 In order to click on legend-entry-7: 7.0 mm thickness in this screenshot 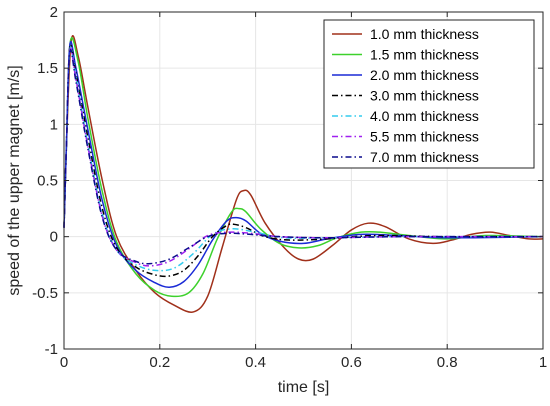, I will do `click(424, 157)`.